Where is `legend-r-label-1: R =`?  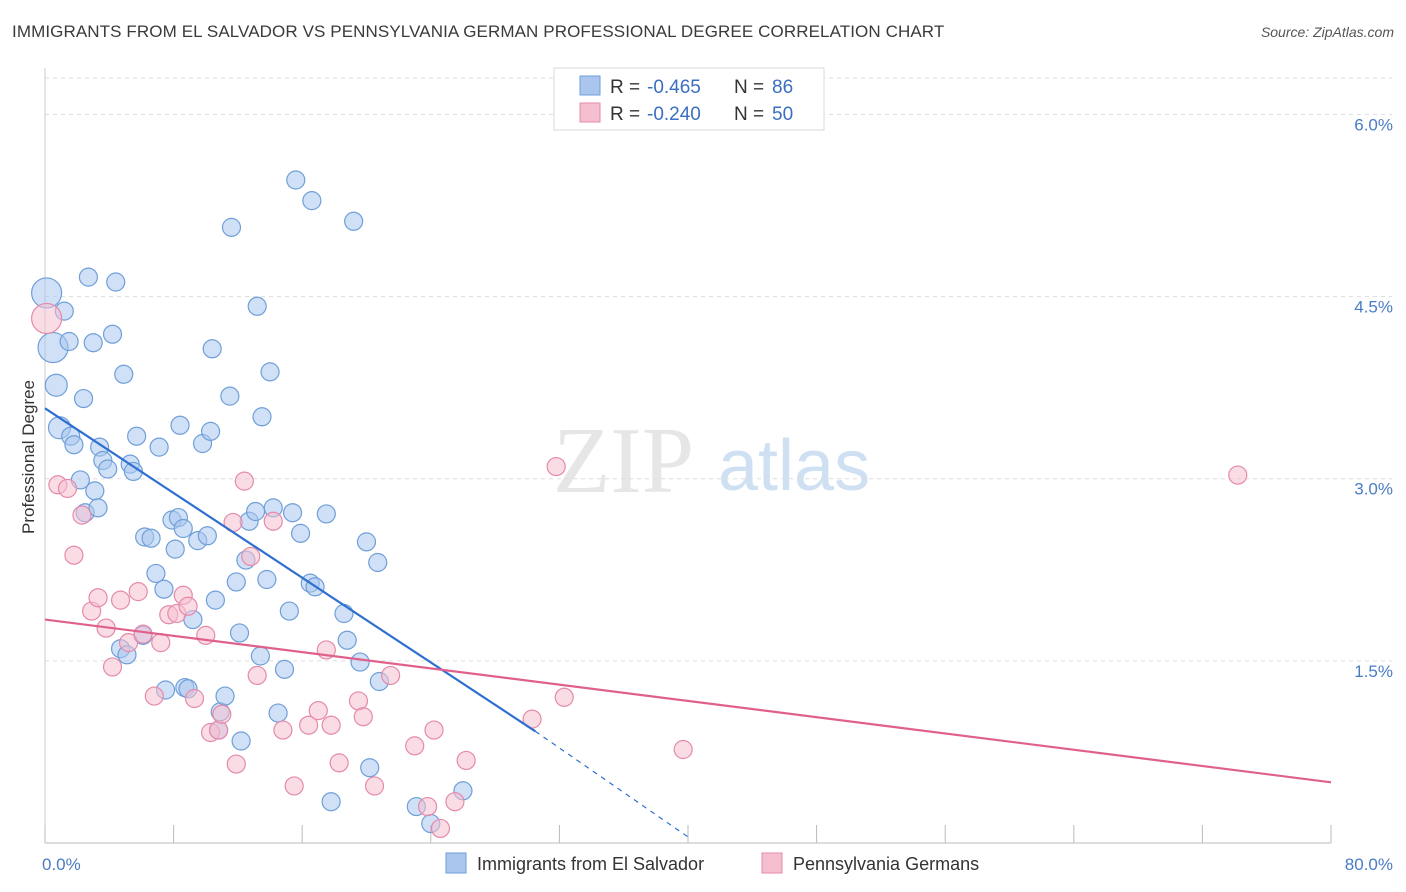 legend-r-label-1: R = is located at coordinates (625, 87).